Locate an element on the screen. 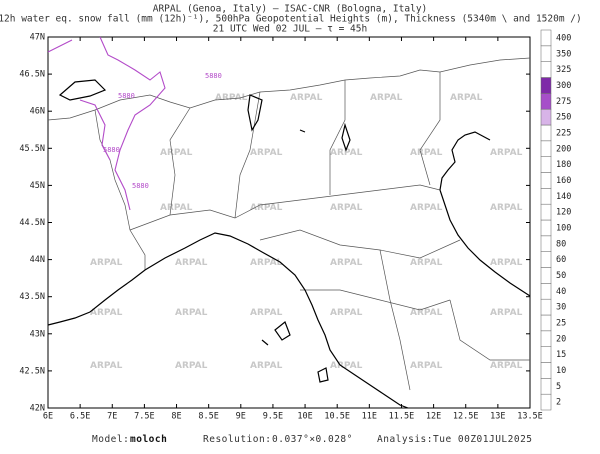 The height and width of the screenshot is (454, 600). colorbar-label: 300 is located at coordinates (563, 86).